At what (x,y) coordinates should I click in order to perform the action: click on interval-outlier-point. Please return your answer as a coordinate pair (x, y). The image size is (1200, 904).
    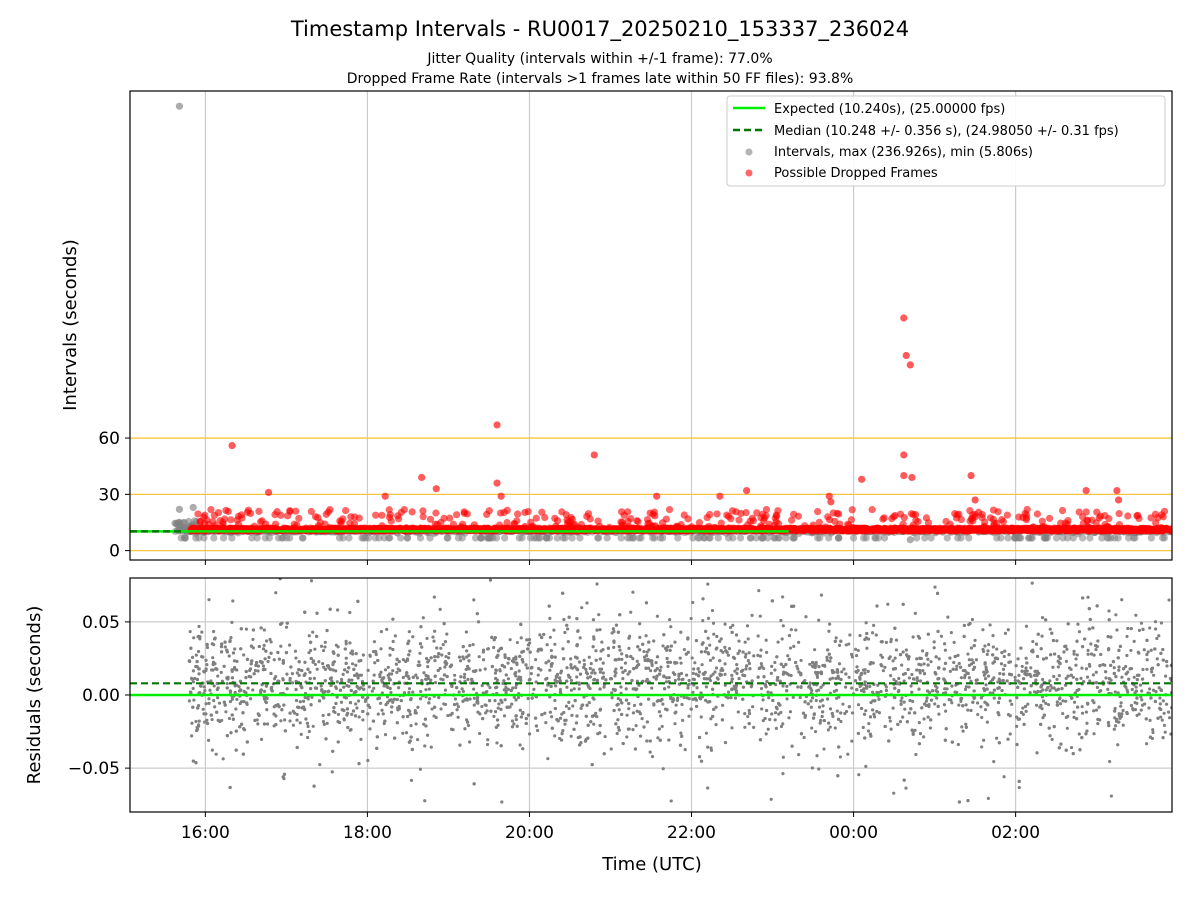
    Looking at the image, I should click on (910, 539).